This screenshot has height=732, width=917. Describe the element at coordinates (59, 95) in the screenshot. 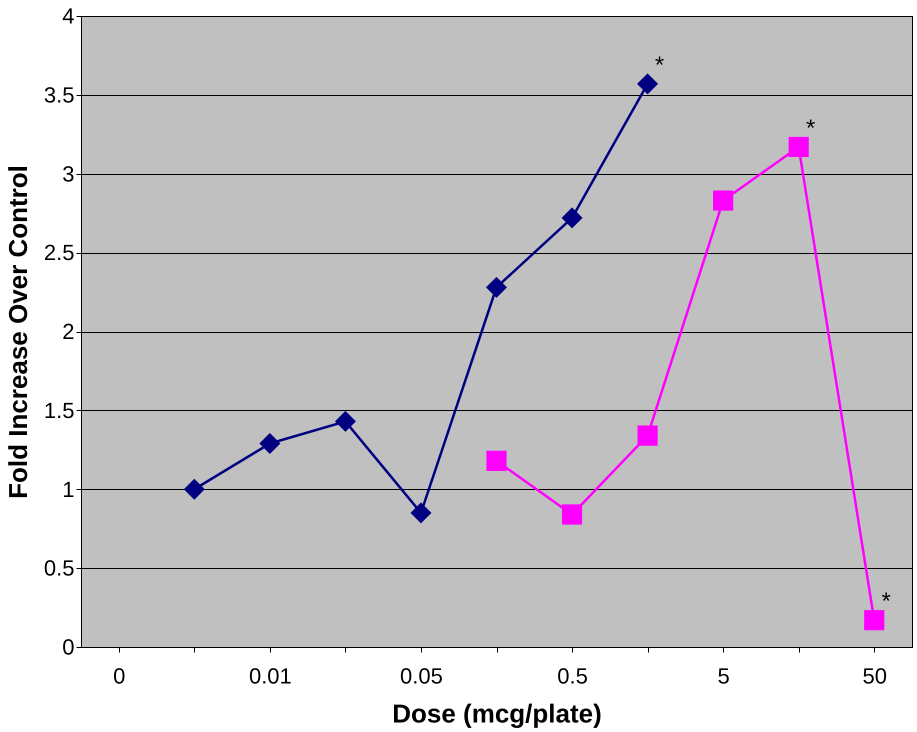

I see `y-tick-label: 3.5` at that location.